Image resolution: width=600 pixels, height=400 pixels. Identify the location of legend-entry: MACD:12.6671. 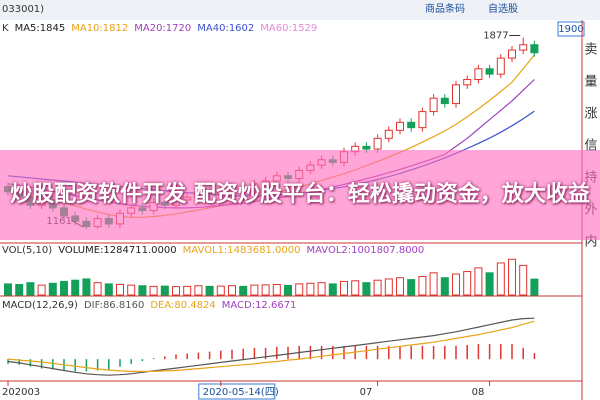
(259, 305).